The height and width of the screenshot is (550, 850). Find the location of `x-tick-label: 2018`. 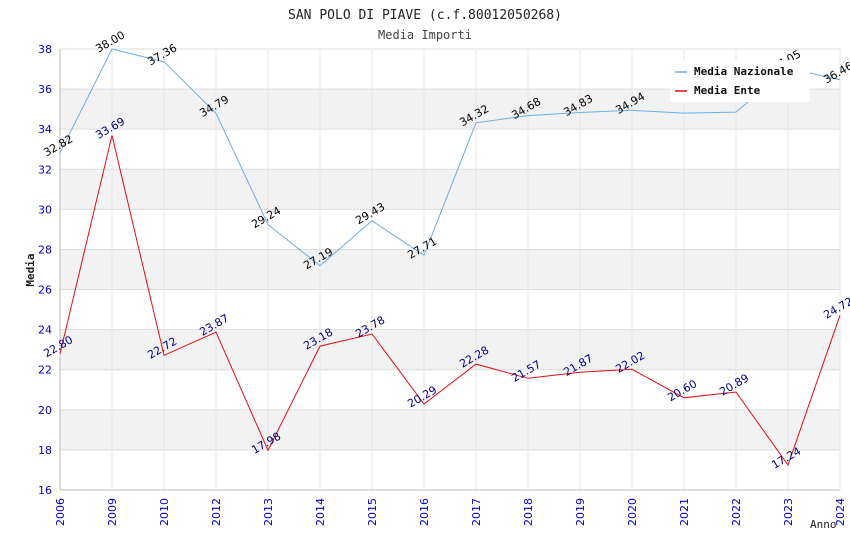

x-tick-label: 2018 is located at coordinates (528, 512).